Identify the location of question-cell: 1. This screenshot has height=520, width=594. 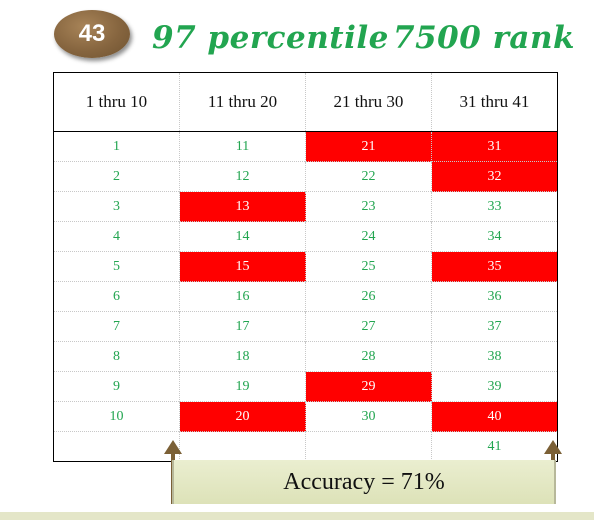
(116, 146).